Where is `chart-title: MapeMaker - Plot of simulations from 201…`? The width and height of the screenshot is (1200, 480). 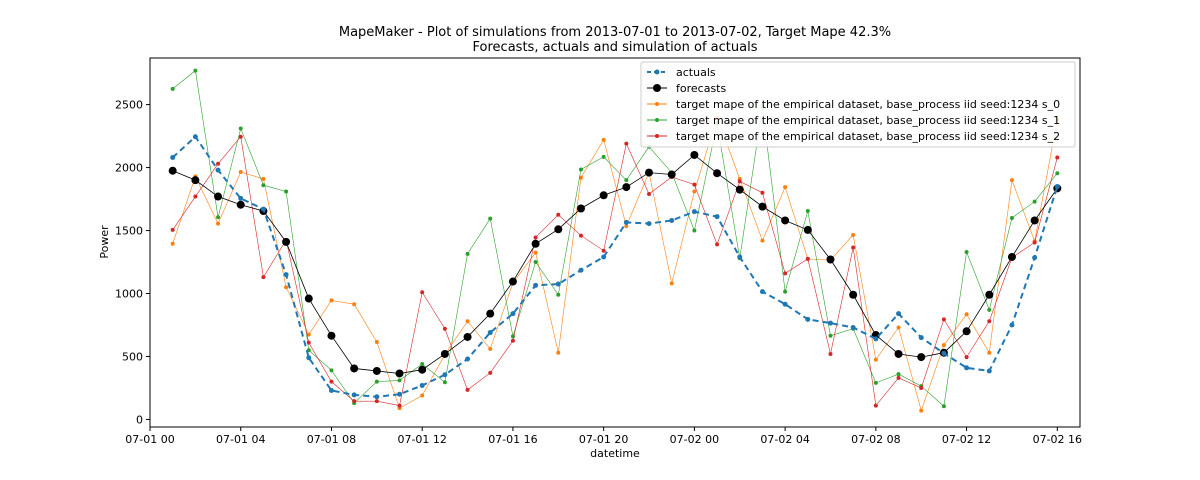
chart-title: MapeMaker - Plot of simulations from 201… is located at coordinates (615, 32).